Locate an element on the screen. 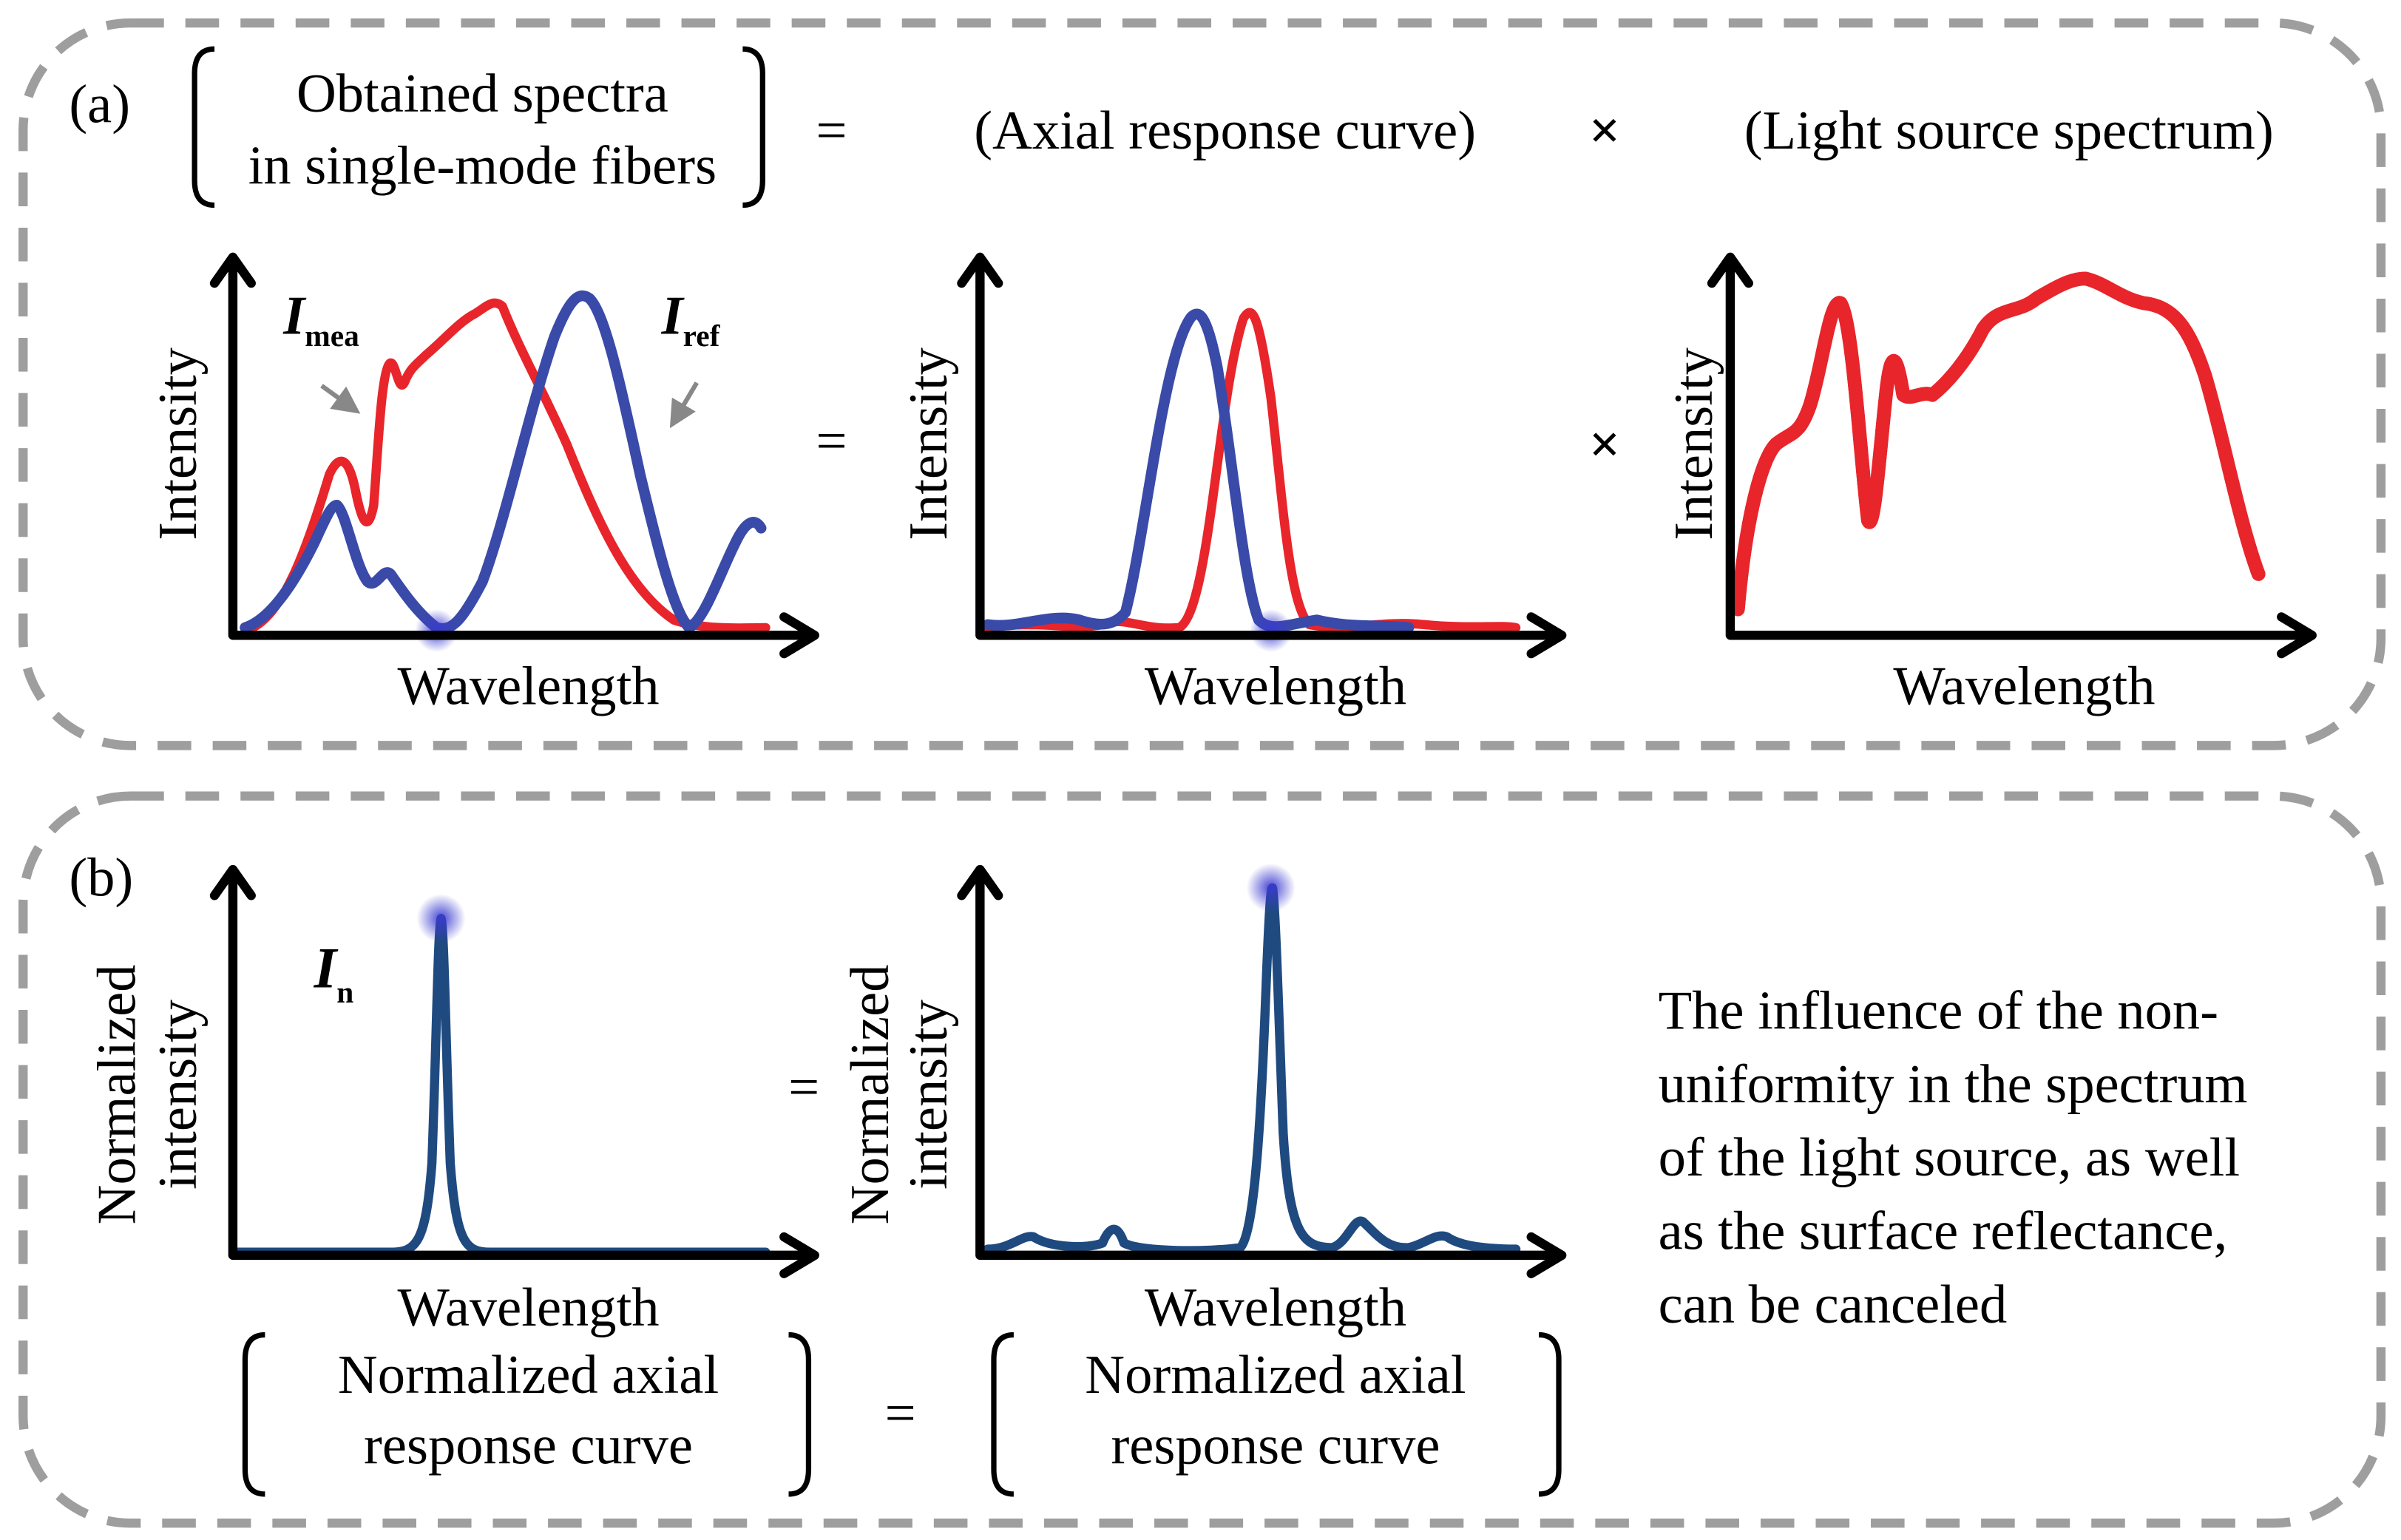  normalized-axial-curve is located at coordinates (1252, 1069).